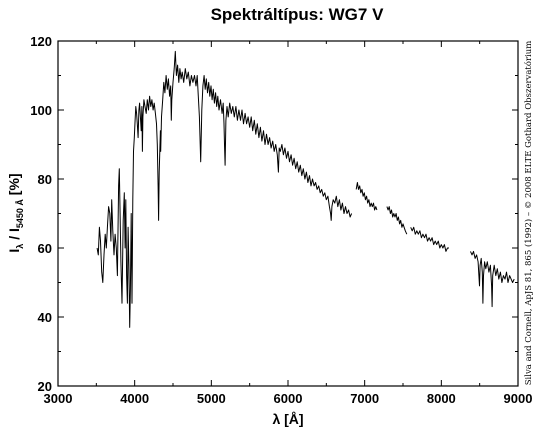 The height and width of the screenshot is (433, 540). Describe the element at coordinates (45, 248) in the screenshot. I see `y-tick-label: 60` at that location.